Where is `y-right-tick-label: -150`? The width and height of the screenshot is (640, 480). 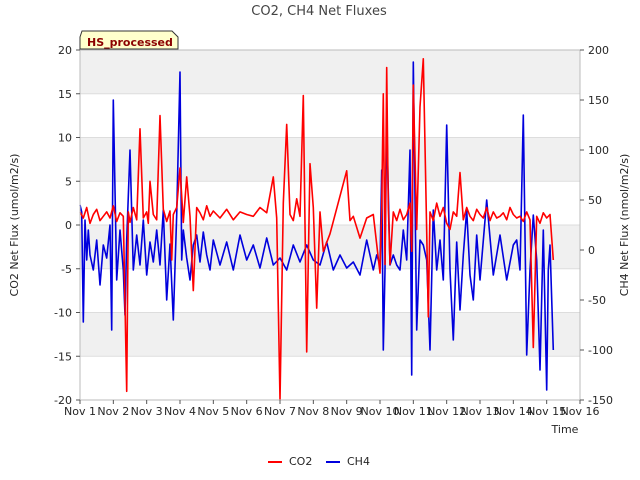 y-right-tick-label: -150 is located at coordinates (600, 400).